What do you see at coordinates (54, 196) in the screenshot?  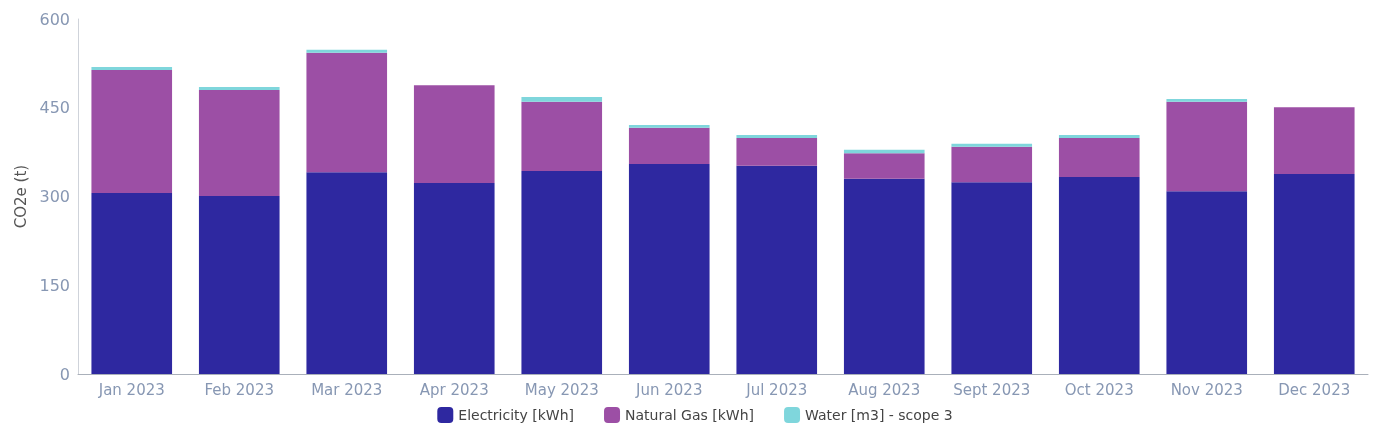 I see `y-tick-label: 300` at bounding box center [54, 196].